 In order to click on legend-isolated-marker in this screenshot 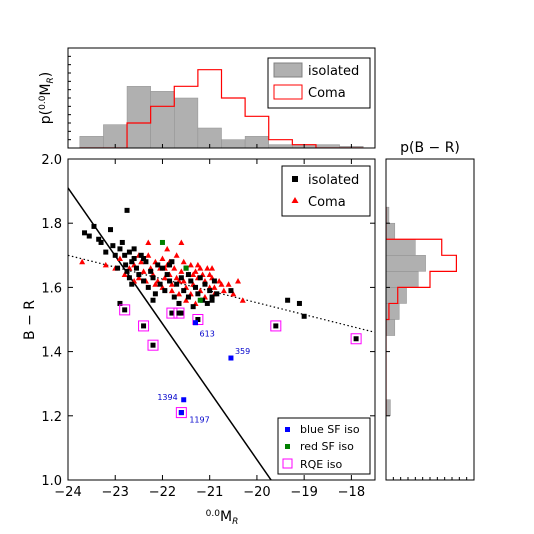, I will do `click(295, 179)`.